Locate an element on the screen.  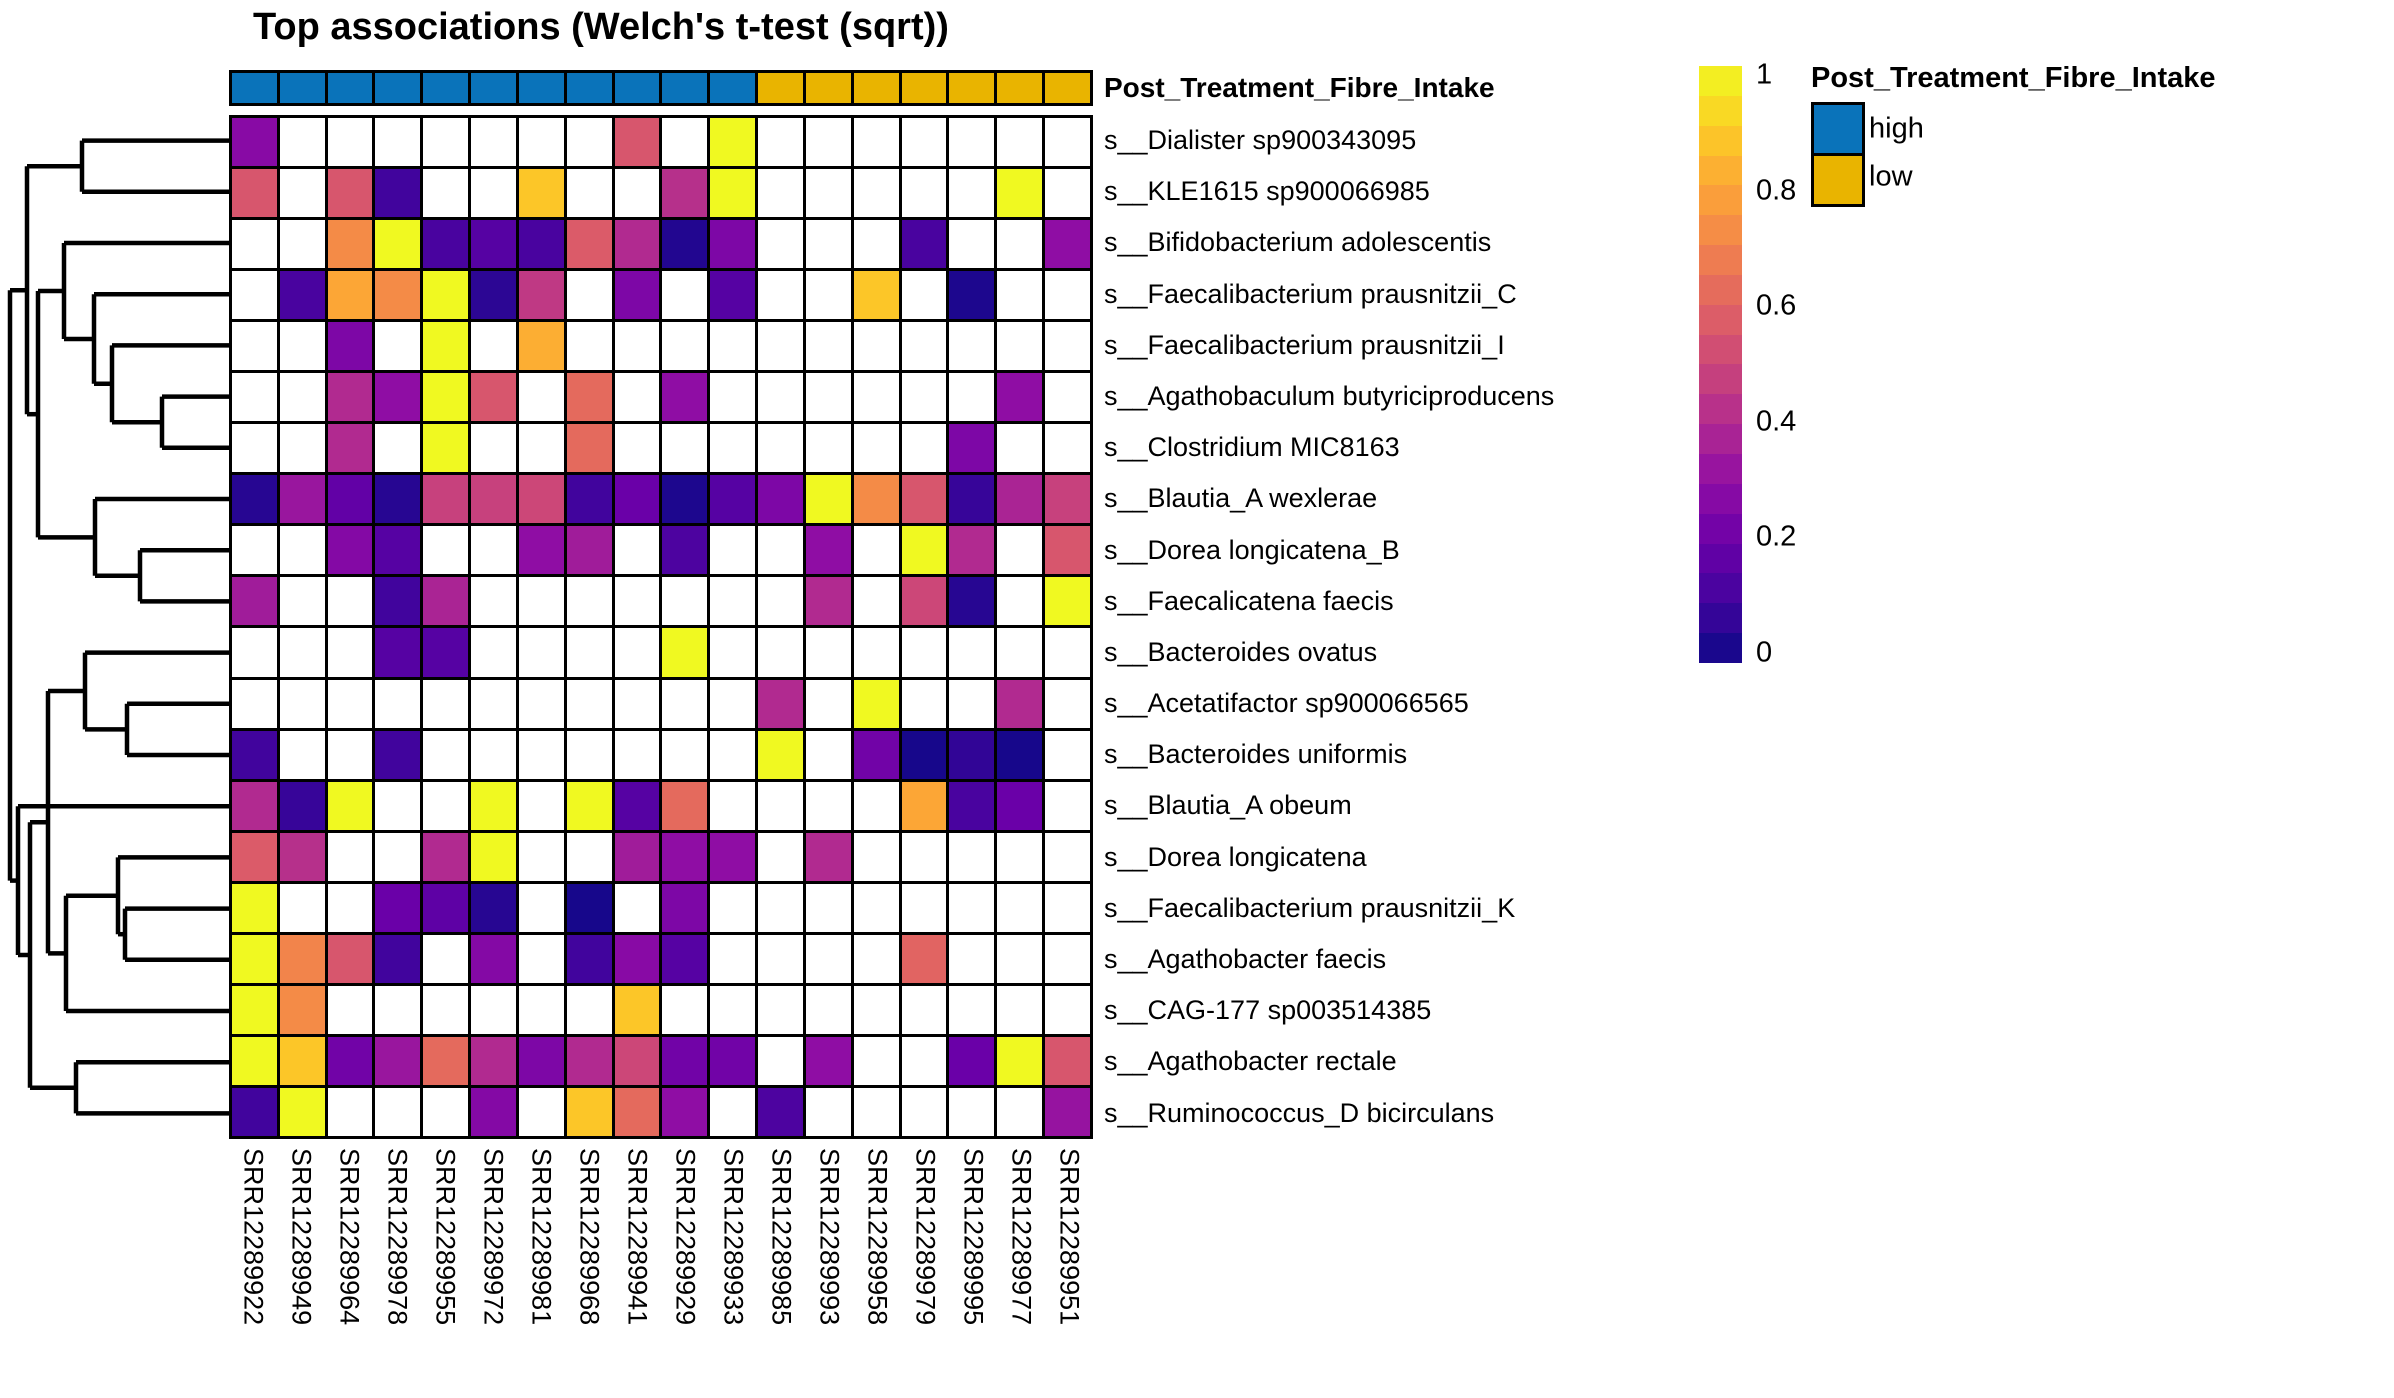
row-label: s__KLE1615 sp900066985 is located at coordinates (1267, 191).